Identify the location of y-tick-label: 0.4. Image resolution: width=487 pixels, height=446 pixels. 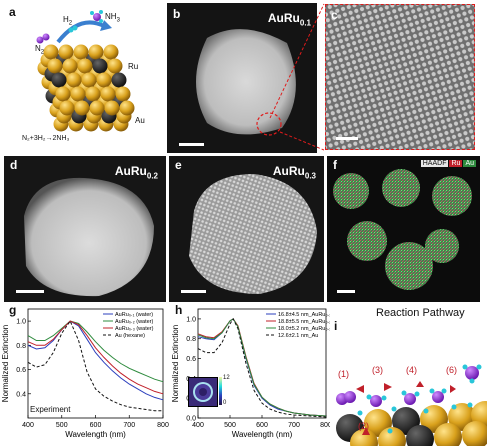
(21, 394).